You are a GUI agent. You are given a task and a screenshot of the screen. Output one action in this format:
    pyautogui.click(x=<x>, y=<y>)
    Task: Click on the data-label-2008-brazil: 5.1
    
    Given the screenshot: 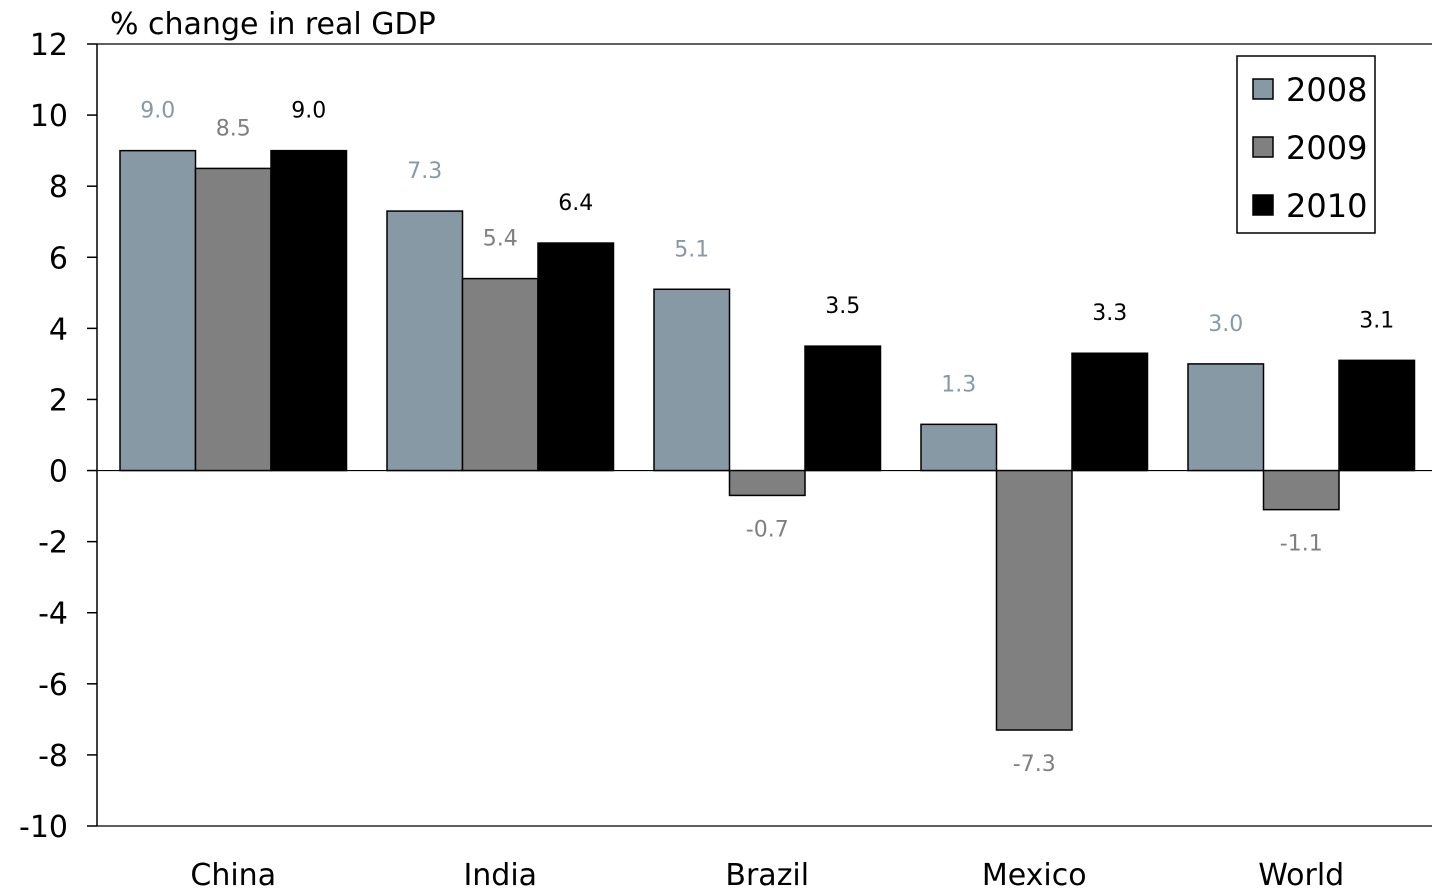 What is the action you would take?
    pyautogui.click(x=691, y=249)
    